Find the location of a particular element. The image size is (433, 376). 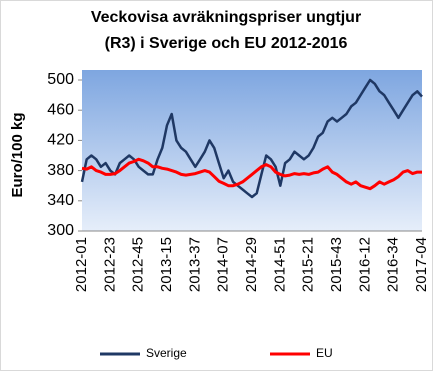

x-tick-label: 2015-21 is located at coordinates (308, 264).